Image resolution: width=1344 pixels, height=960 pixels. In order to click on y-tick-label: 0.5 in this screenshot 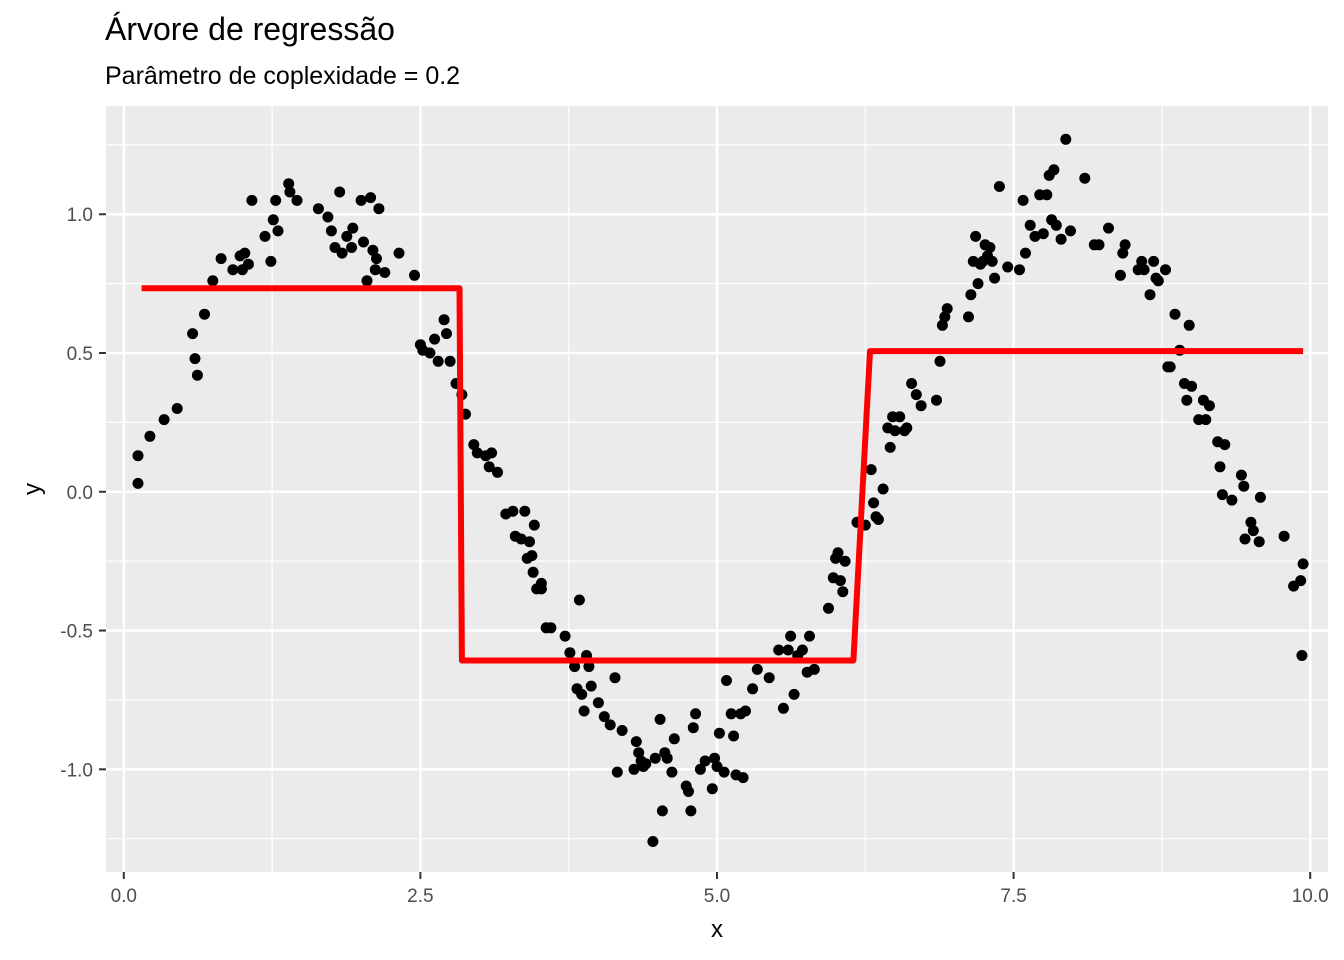, I will do `click(80, 354)`.